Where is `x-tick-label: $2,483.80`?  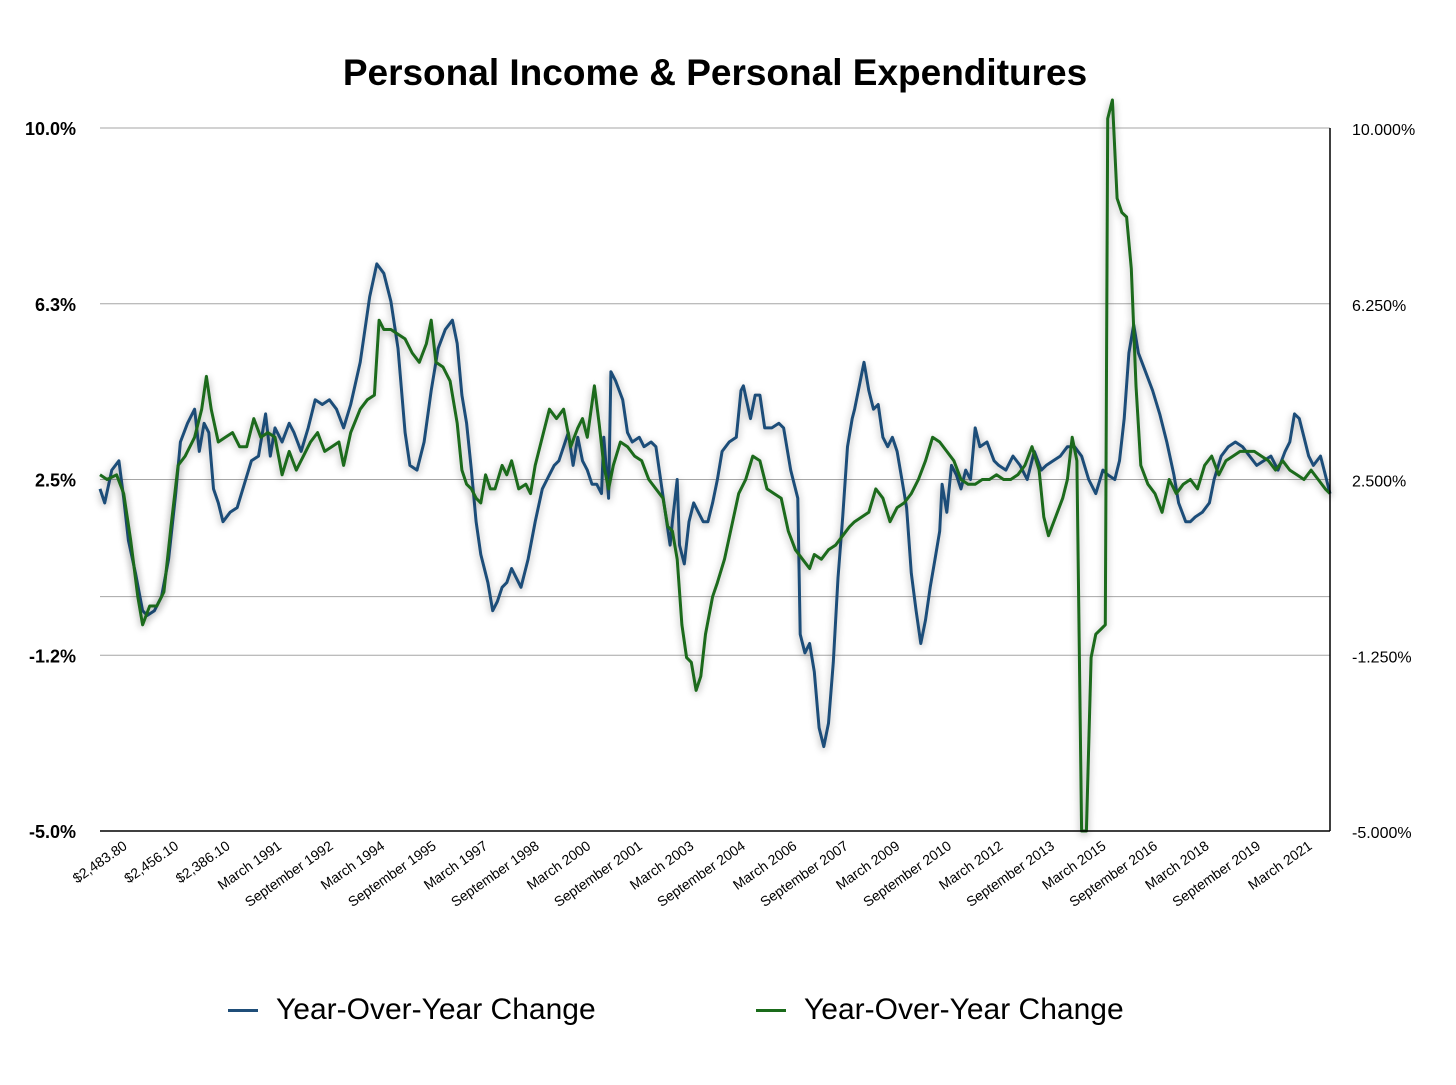 x-tick-label: $2,483.80 is located at coordinates (100, 861).